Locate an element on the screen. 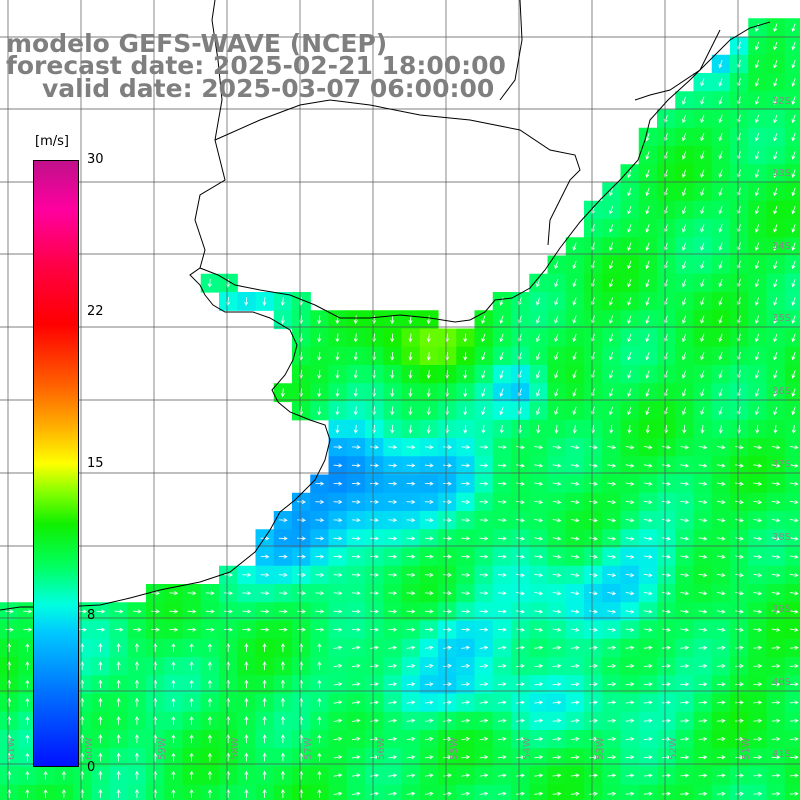 This screenshot has width=800, height=800. longitude-label: 51W is located at coordinates (746, 748).